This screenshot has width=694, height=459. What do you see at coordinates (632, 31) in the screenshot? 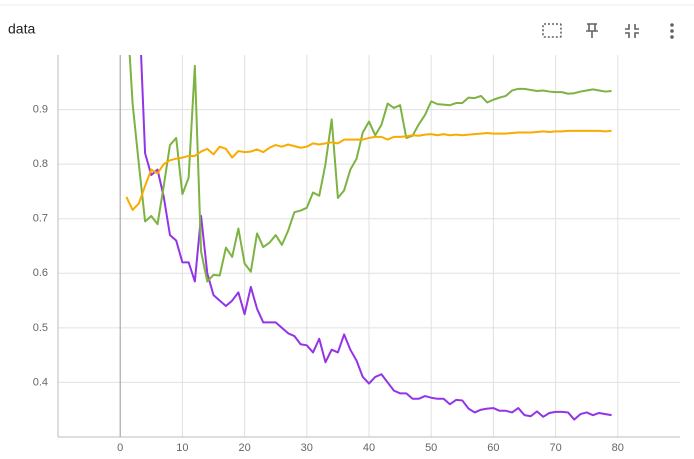
I see `collapse-button` at bounding box center [632, 31].